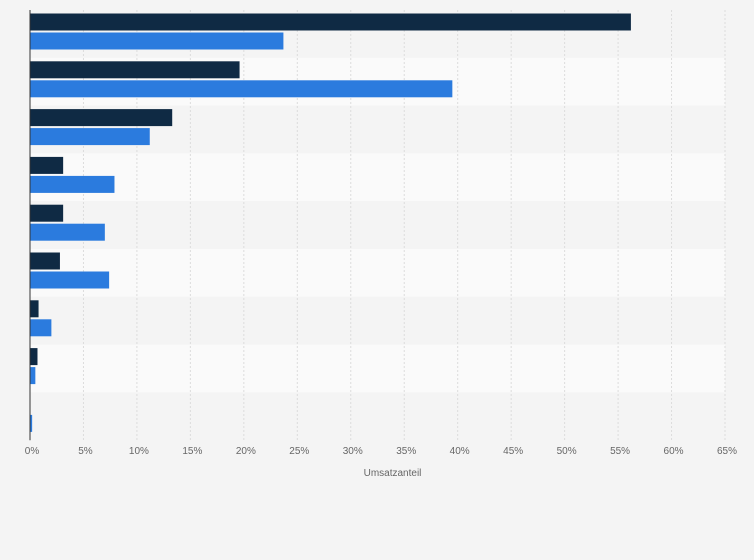 This screenshot has width=754, height=560. What do you see at coordinates (90, 137) in the screenshot?
I see `bar-series2-row3` at bounding box center [90, 137].